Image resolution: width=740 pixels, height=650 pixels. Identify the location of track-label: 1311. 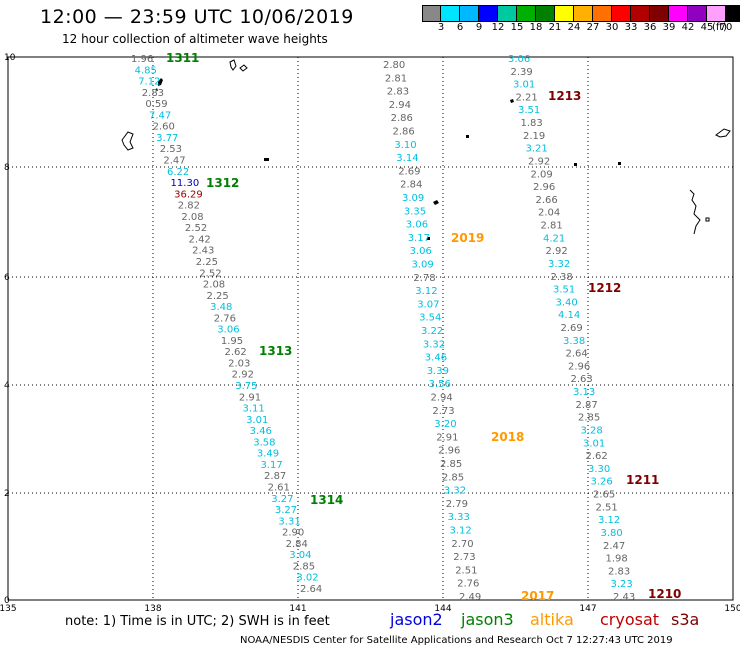
(182, 58).